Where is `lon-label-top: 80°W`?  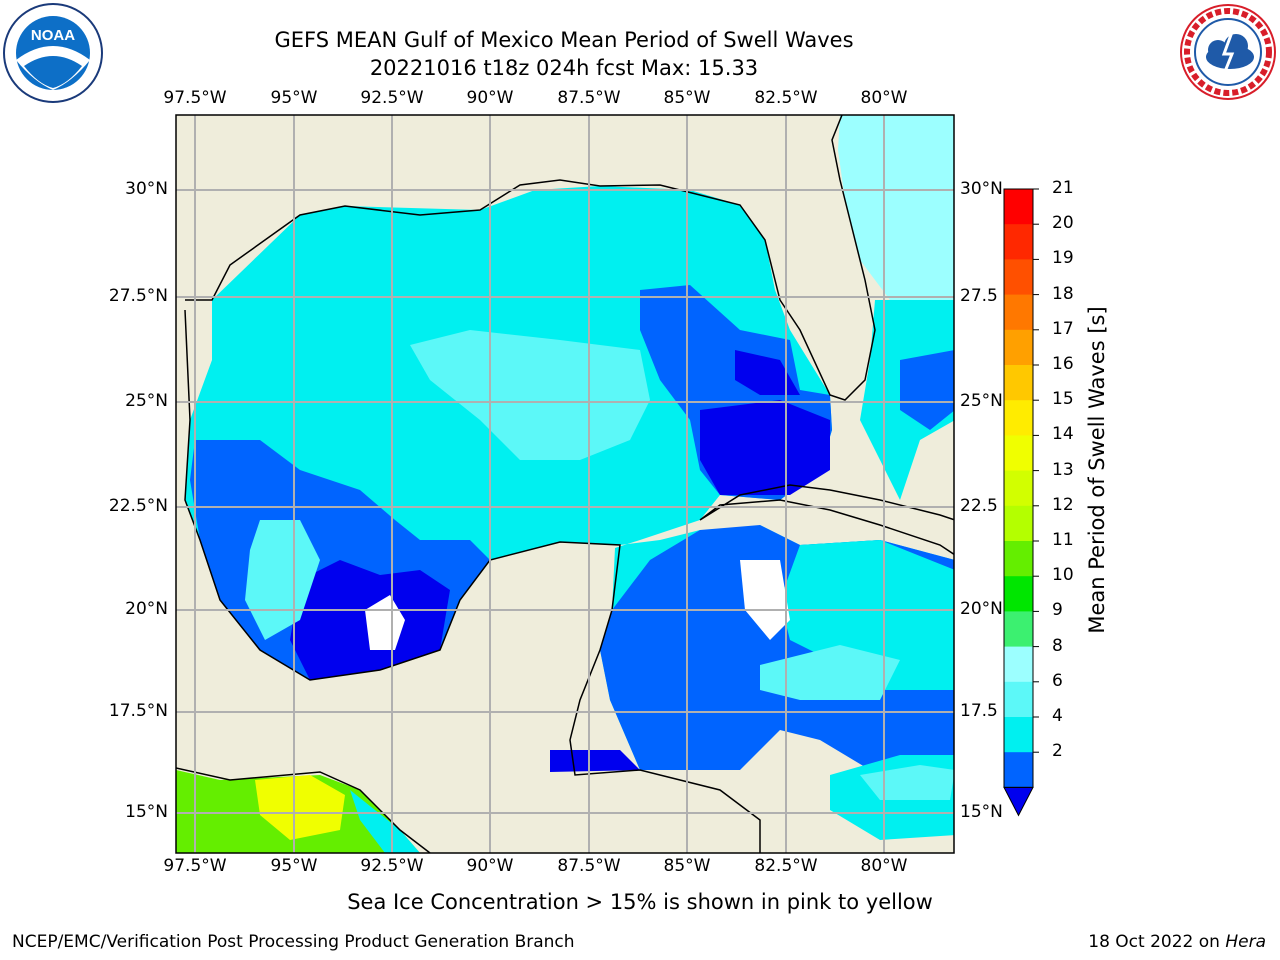 lon-label-top: 80°W is located at coordinates (884, 98).